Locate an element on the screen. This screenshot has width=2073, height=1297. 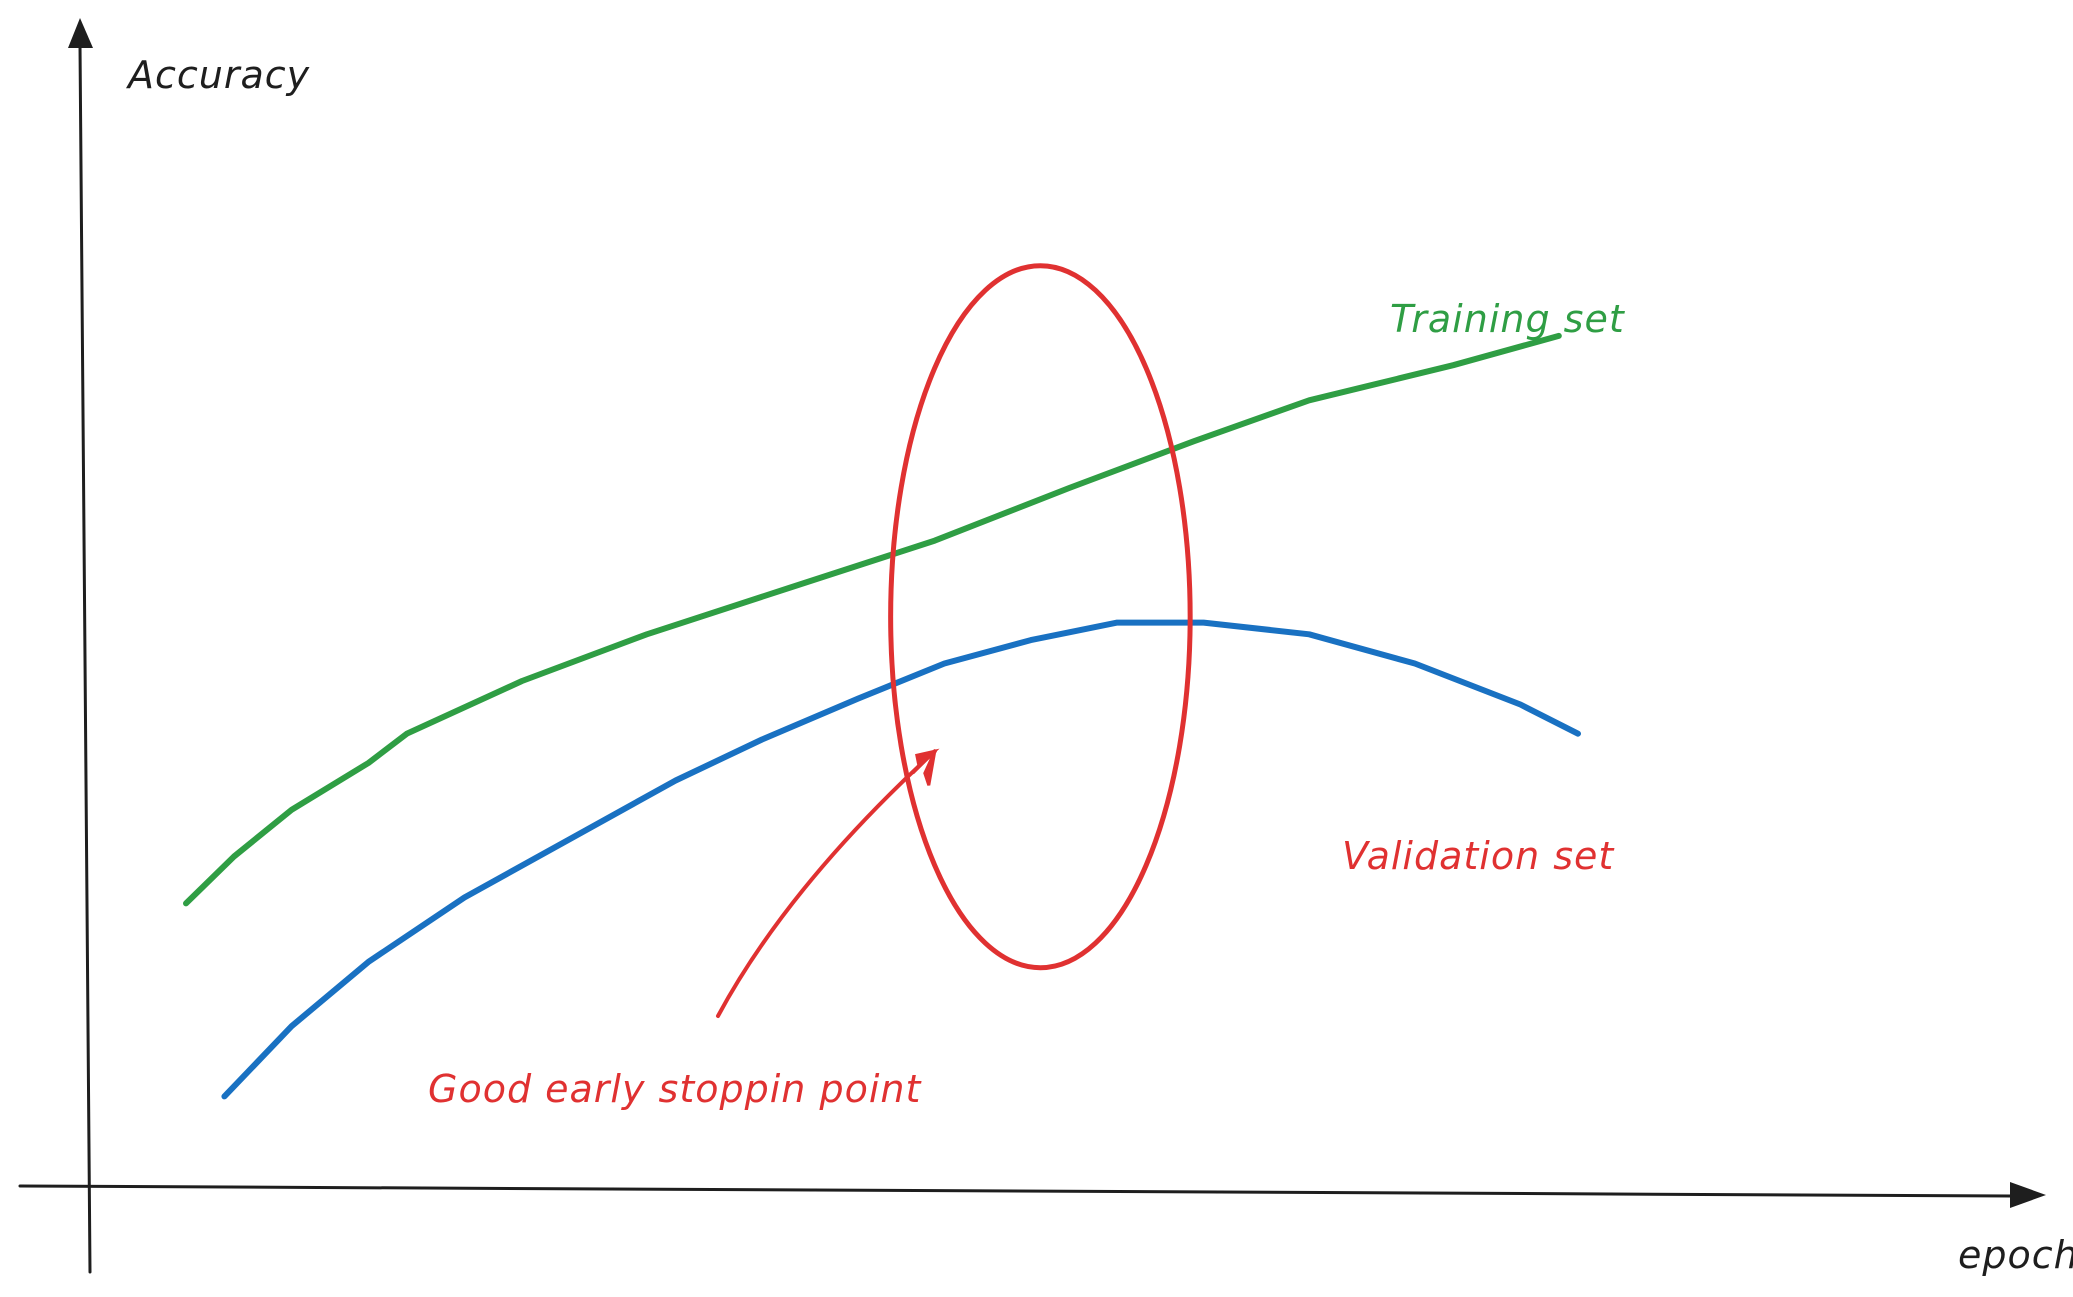
x-axis-label: epoch is located at coordinates (2015, 1255).